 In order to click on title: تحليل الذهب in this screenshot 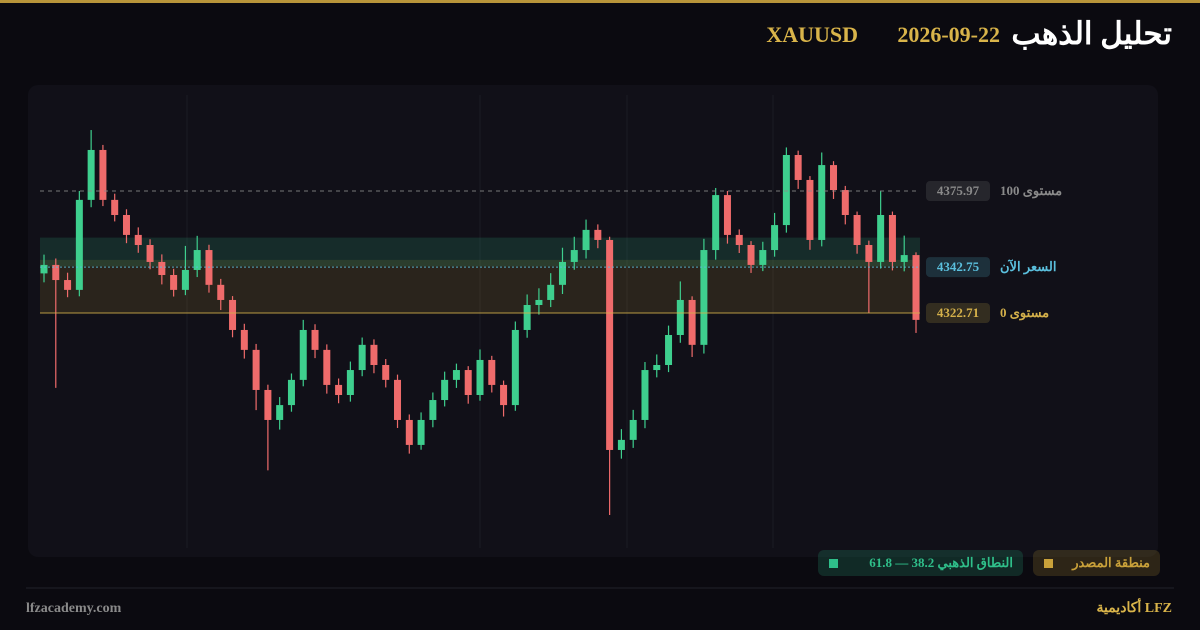, I will do `click(1091, 33)`.